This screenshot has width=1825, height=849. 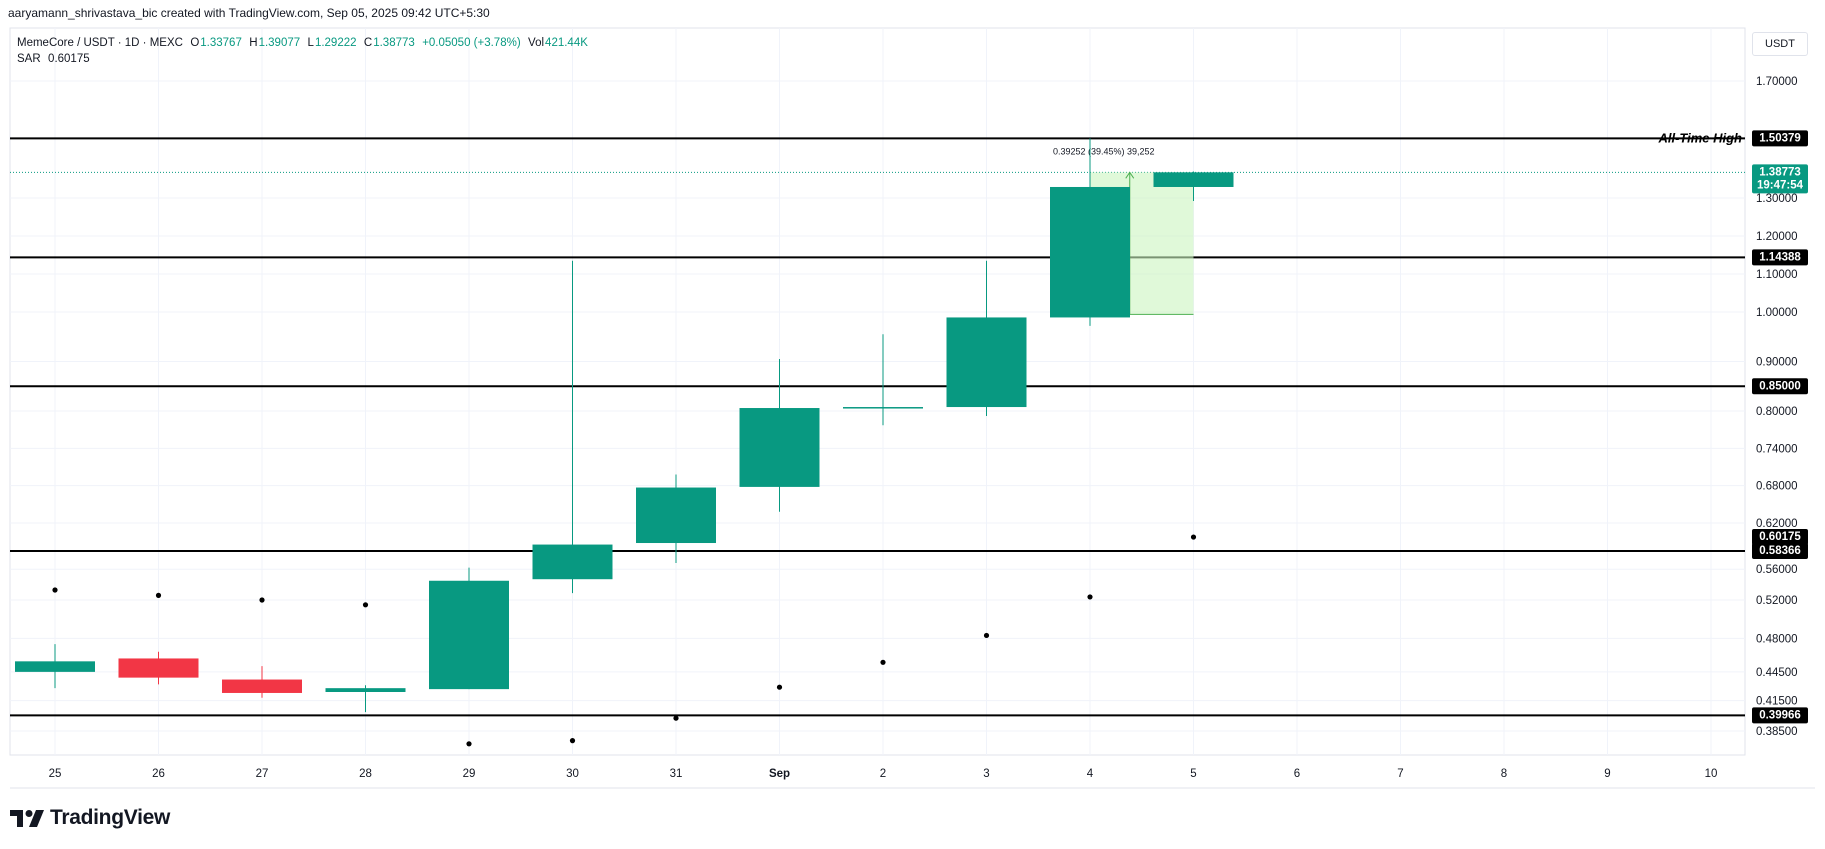 I want to click on time-tick-label: 29, so click(x=469, y=774).